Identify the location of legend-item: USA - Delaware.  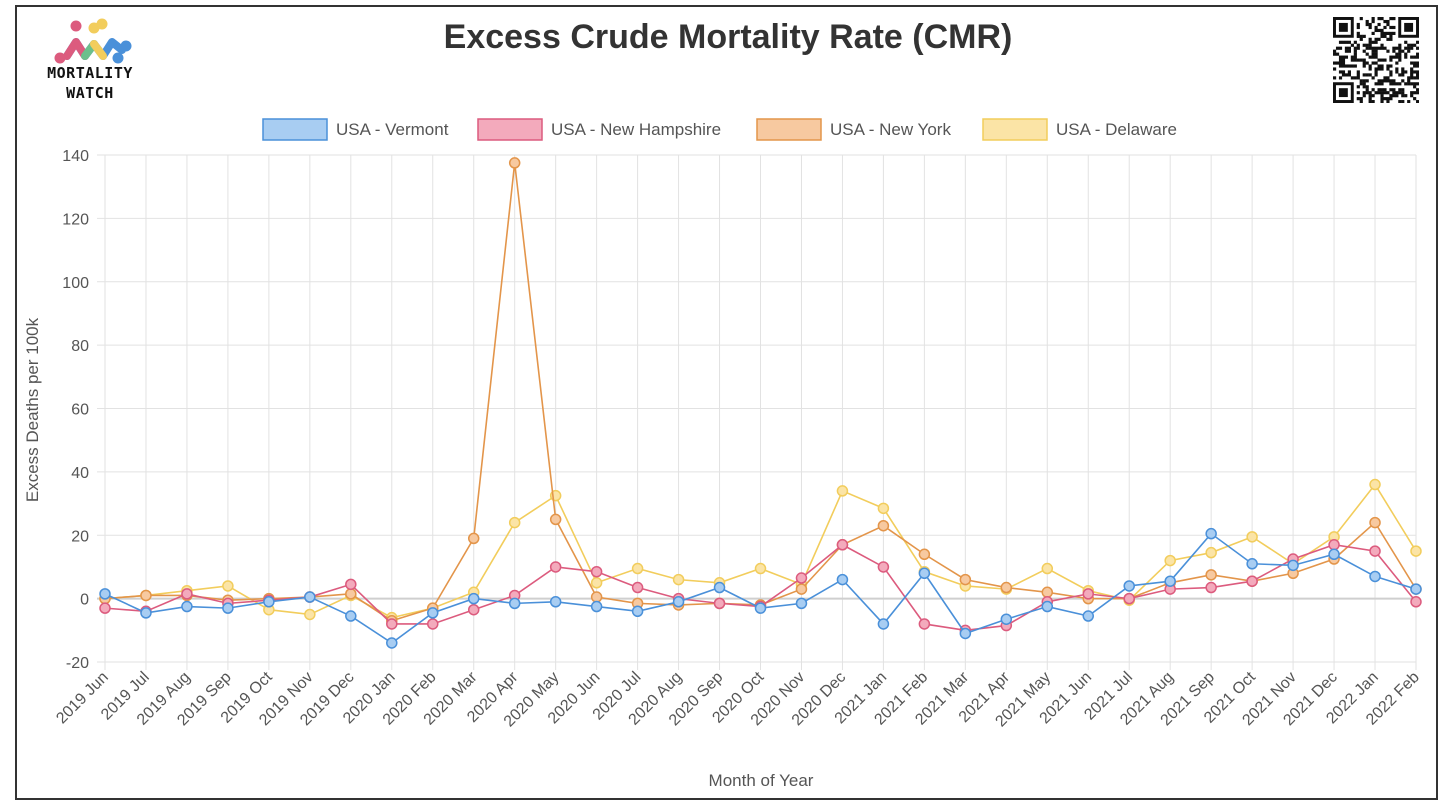
(1079, 129).